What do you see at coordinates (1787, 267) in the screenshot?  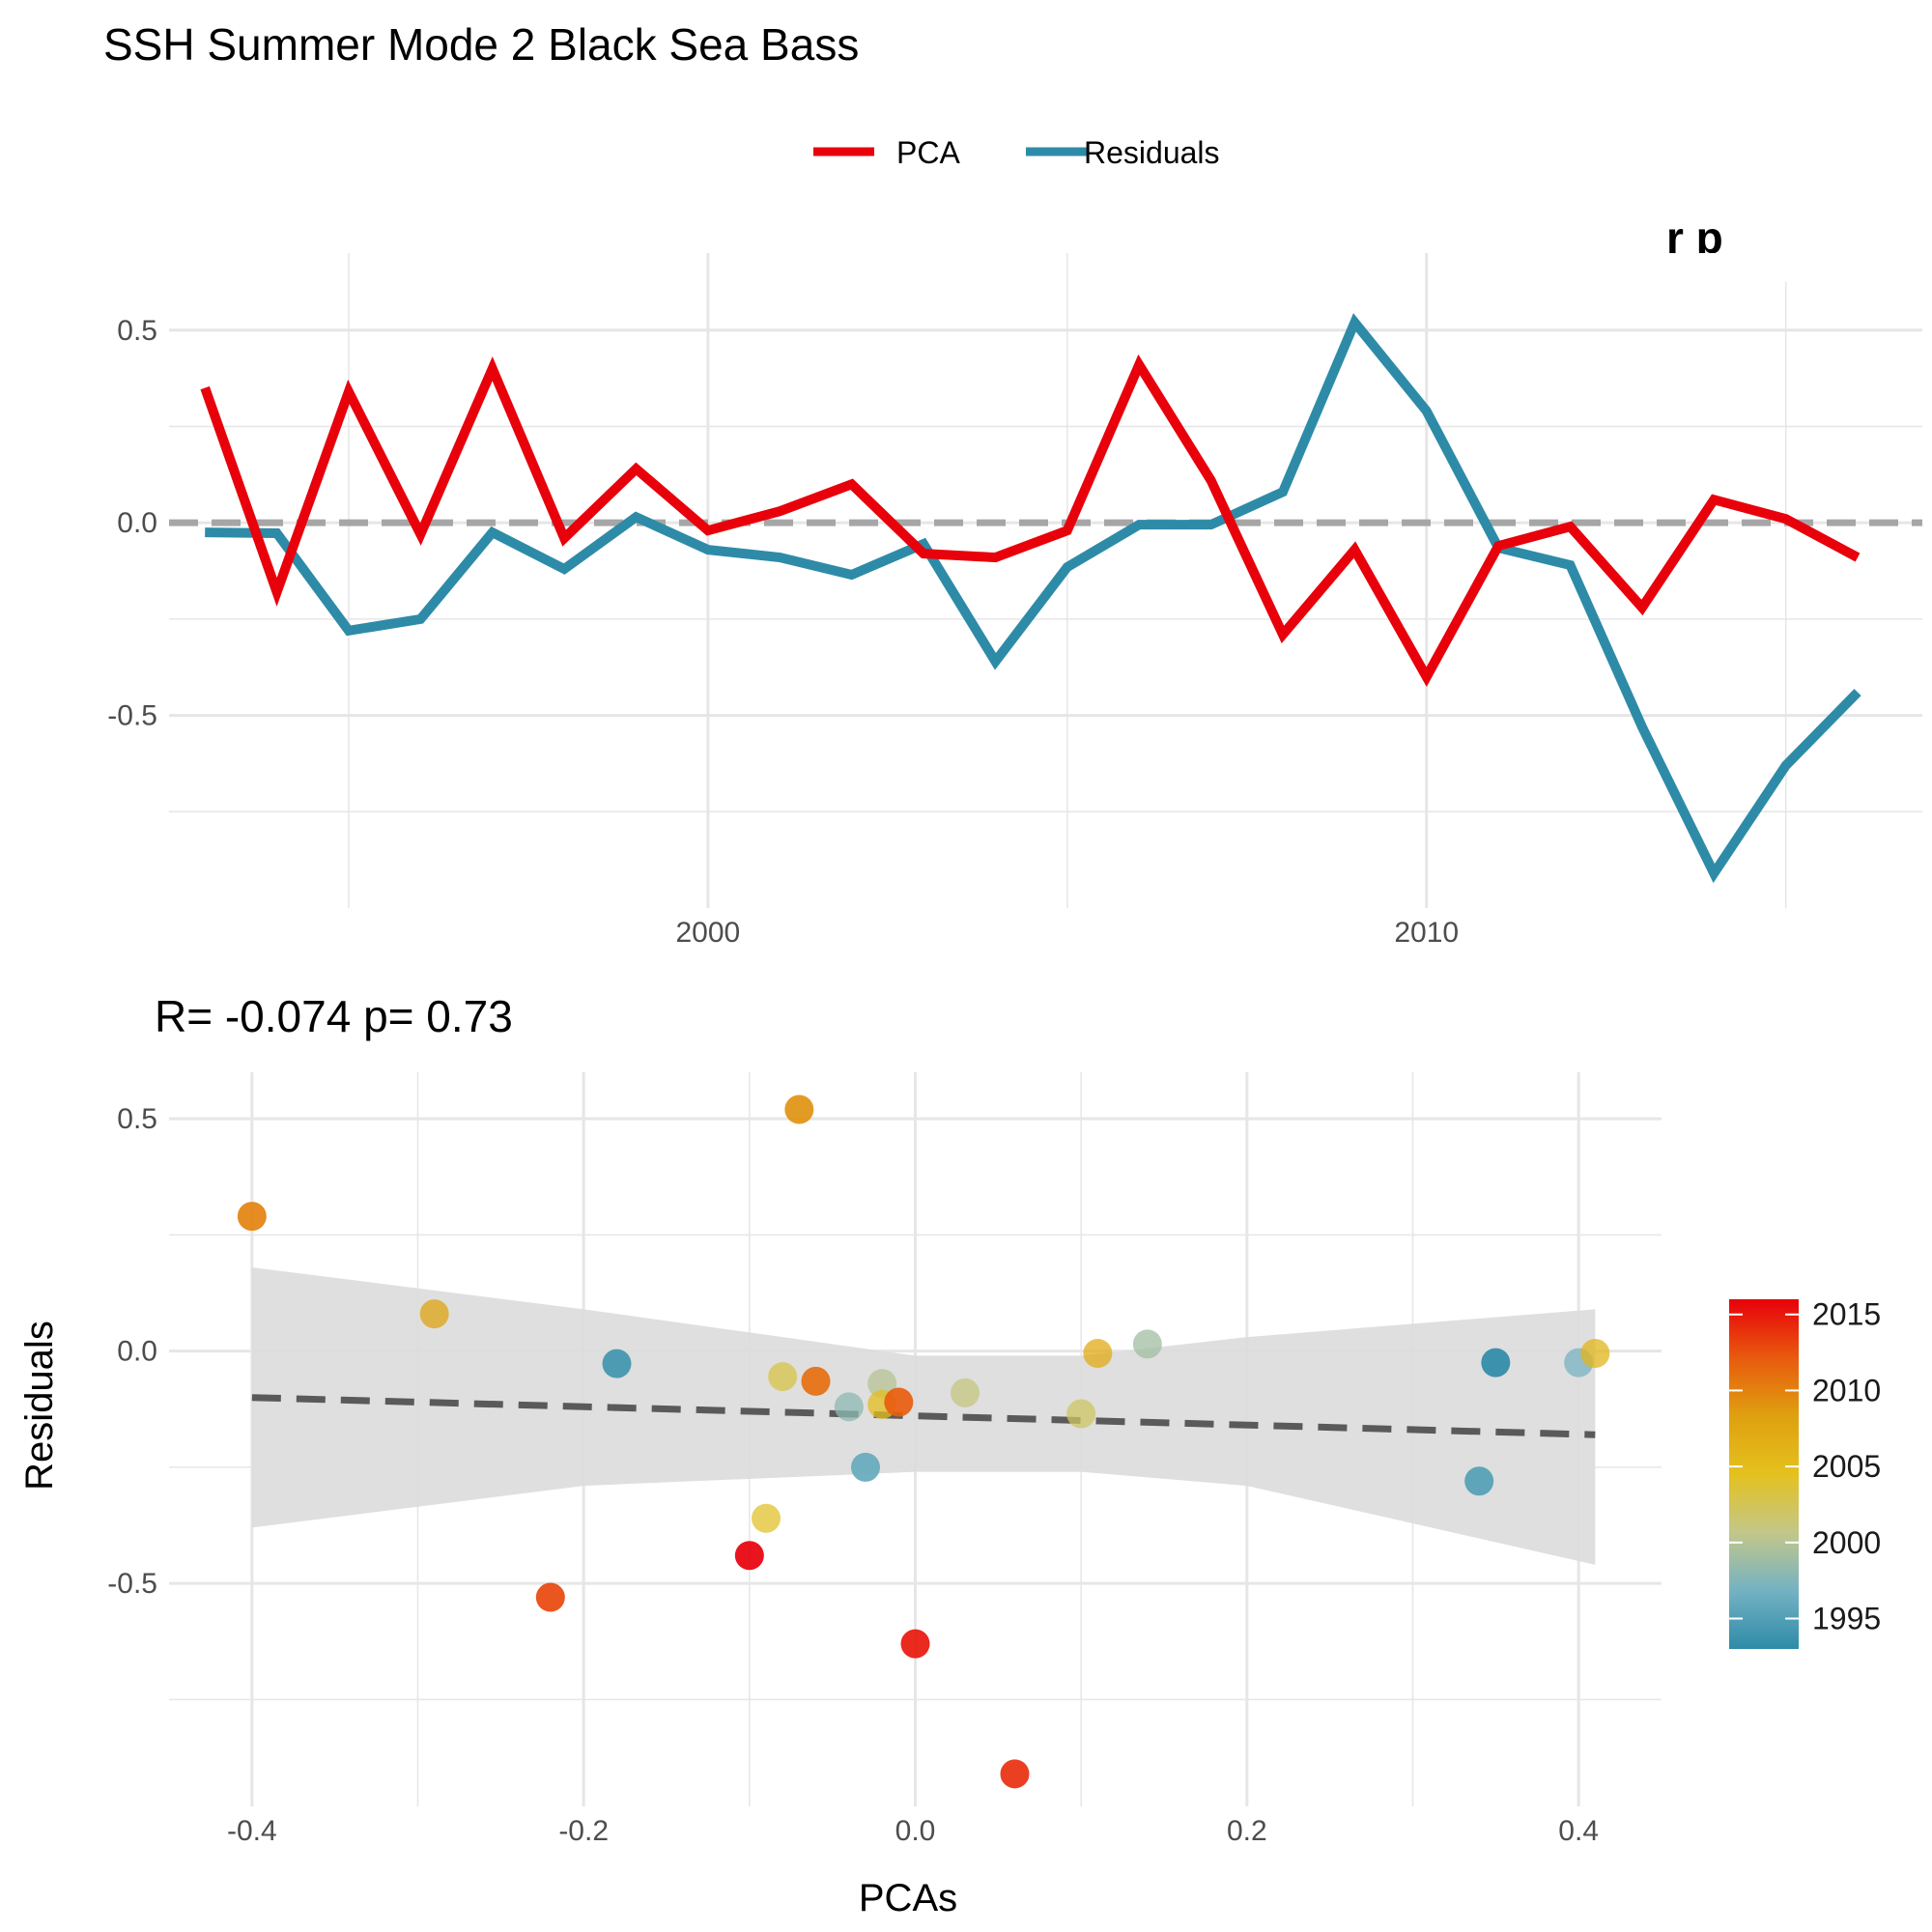 I see `annotation-clip-mask` at bounding box center [1787, 267].